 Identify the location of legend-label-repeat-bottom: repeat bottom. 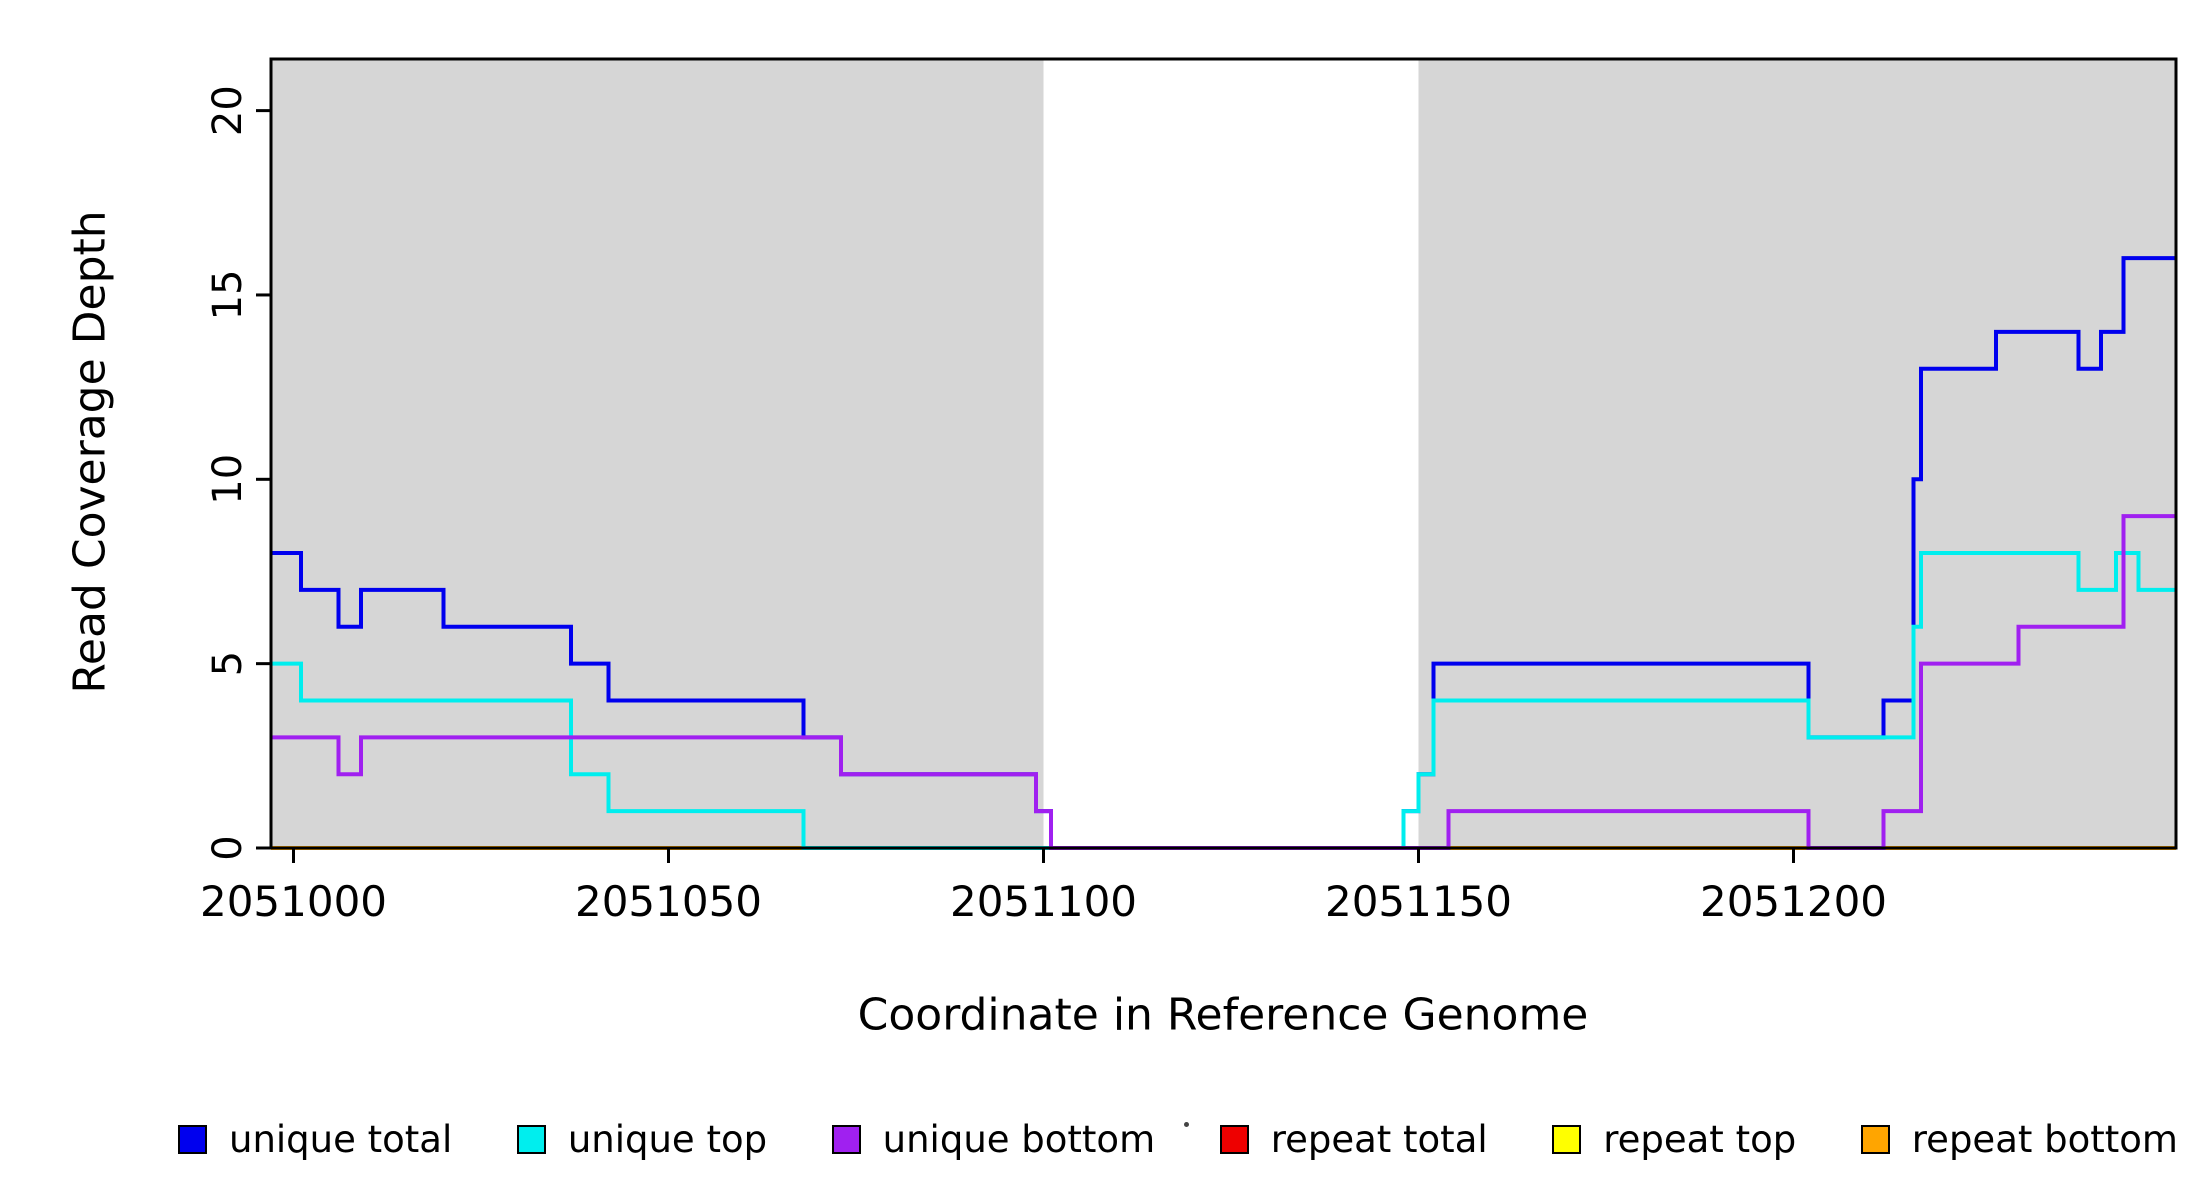
(2044, 1139).